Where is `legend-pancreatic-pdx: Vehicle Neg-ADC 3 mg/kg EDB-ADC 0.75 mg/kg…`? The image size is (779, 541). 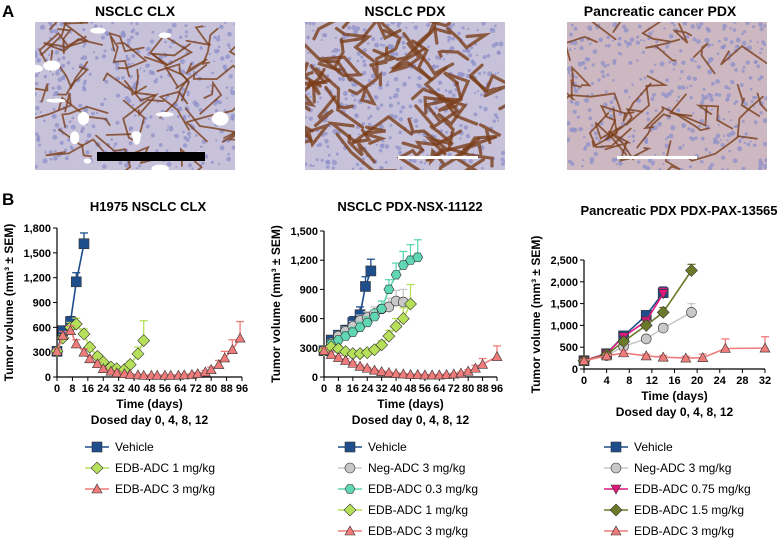
legend-pancreatic-pdx: Vehicle Neg-ADC 3 mg/kg EDB-ADC 0.75 mg/kg… is located at coordinates (677, 488).